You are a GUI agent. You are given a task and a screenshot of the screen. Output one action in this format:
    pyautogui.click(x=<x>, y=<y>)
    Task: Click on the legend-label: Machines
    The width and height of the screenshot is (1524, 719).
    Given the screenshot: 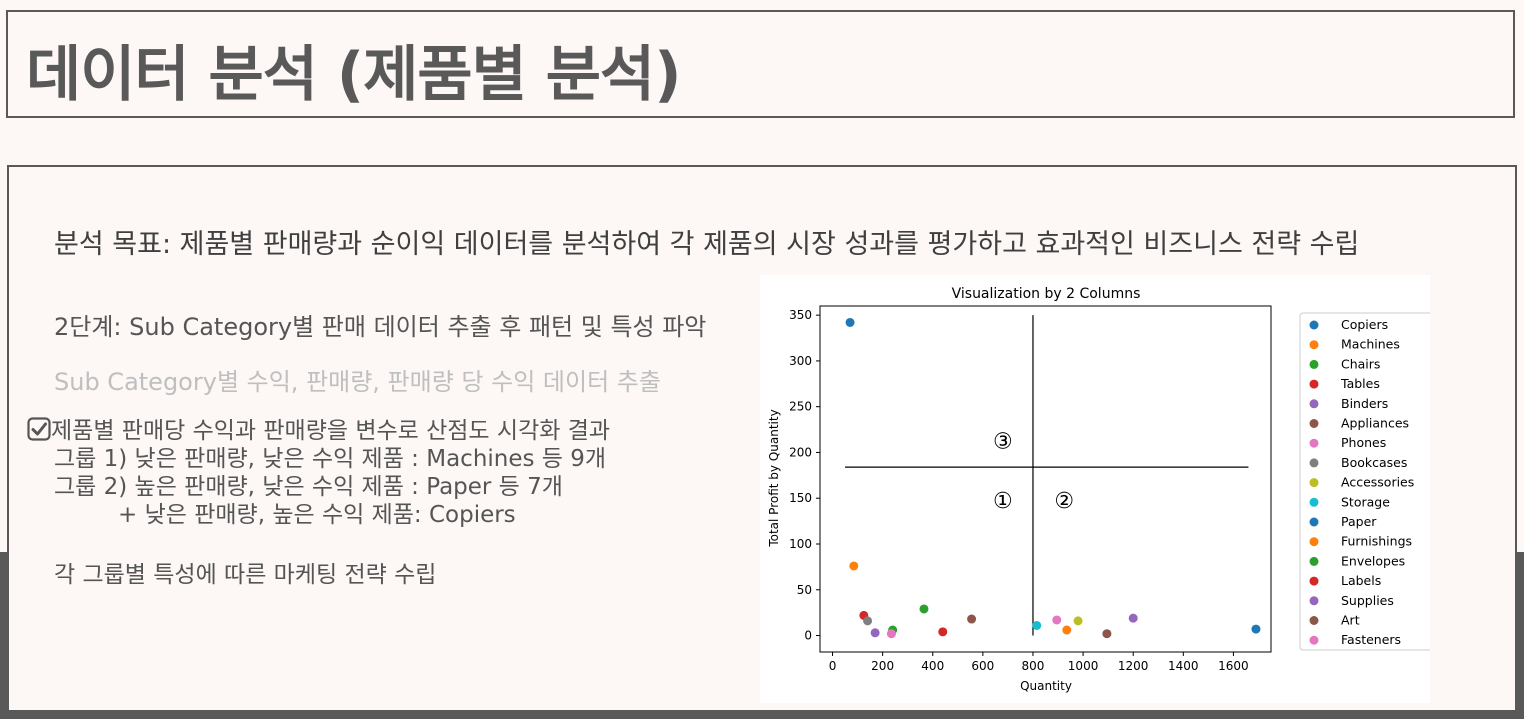 What is the action you would take?
    pyautogui.click(x=1370, y=344)
    